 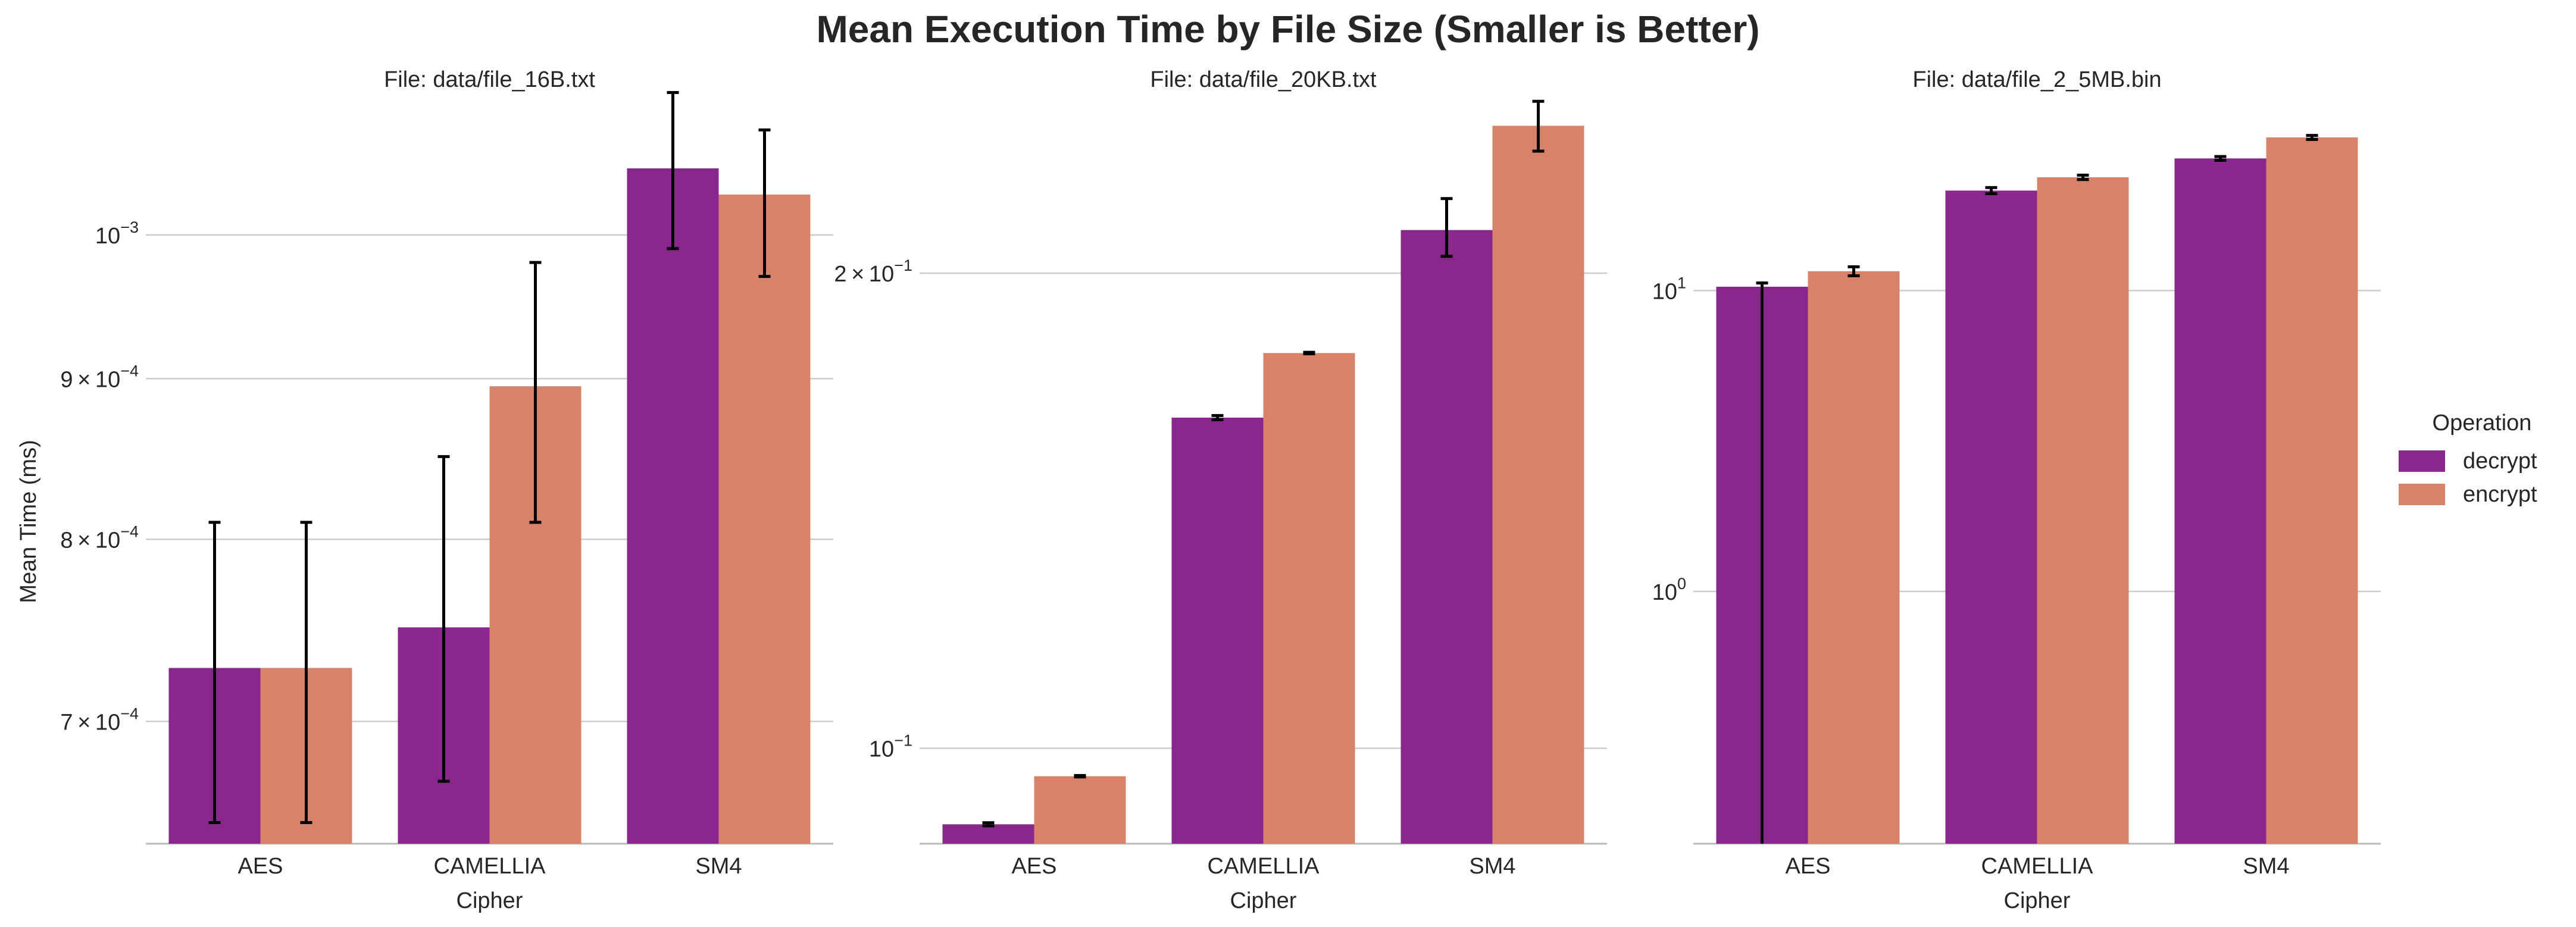 What do you see at coordinates (2036, 79) in the screenshot?
I see `subplot-title: File: data/file_2_5MB.bin` at bounding box center [2036, 79].